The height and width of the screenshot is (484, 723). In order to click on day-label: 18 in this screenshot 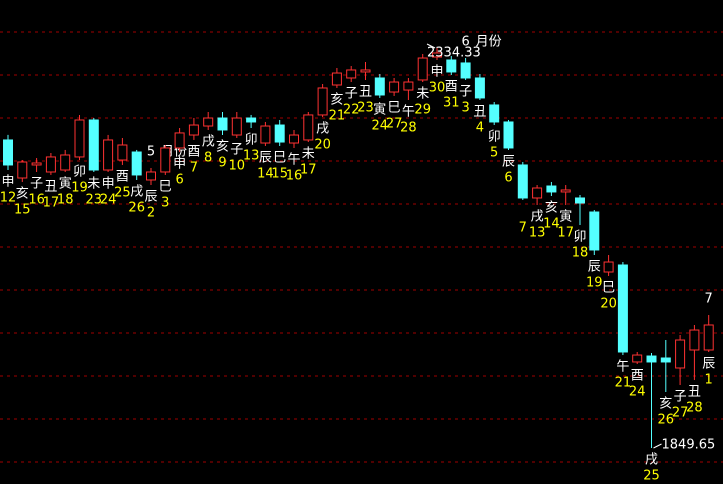, I will do `click(65, 199)`.